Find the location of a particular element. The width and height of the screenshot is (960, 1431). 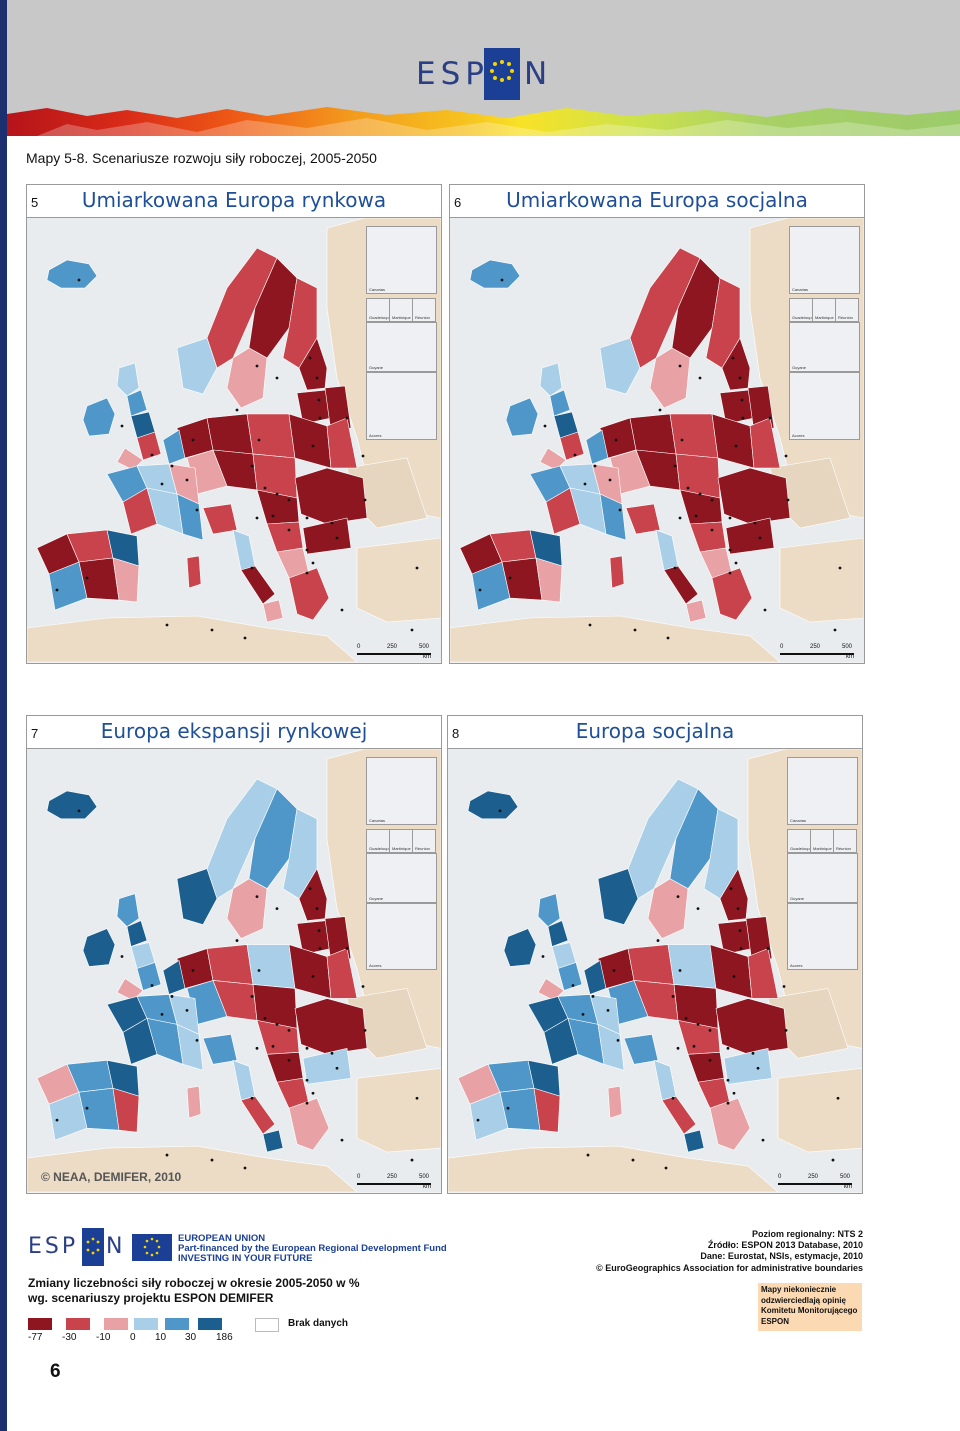

panel-number: 8 is located at coordinates (456, 733).